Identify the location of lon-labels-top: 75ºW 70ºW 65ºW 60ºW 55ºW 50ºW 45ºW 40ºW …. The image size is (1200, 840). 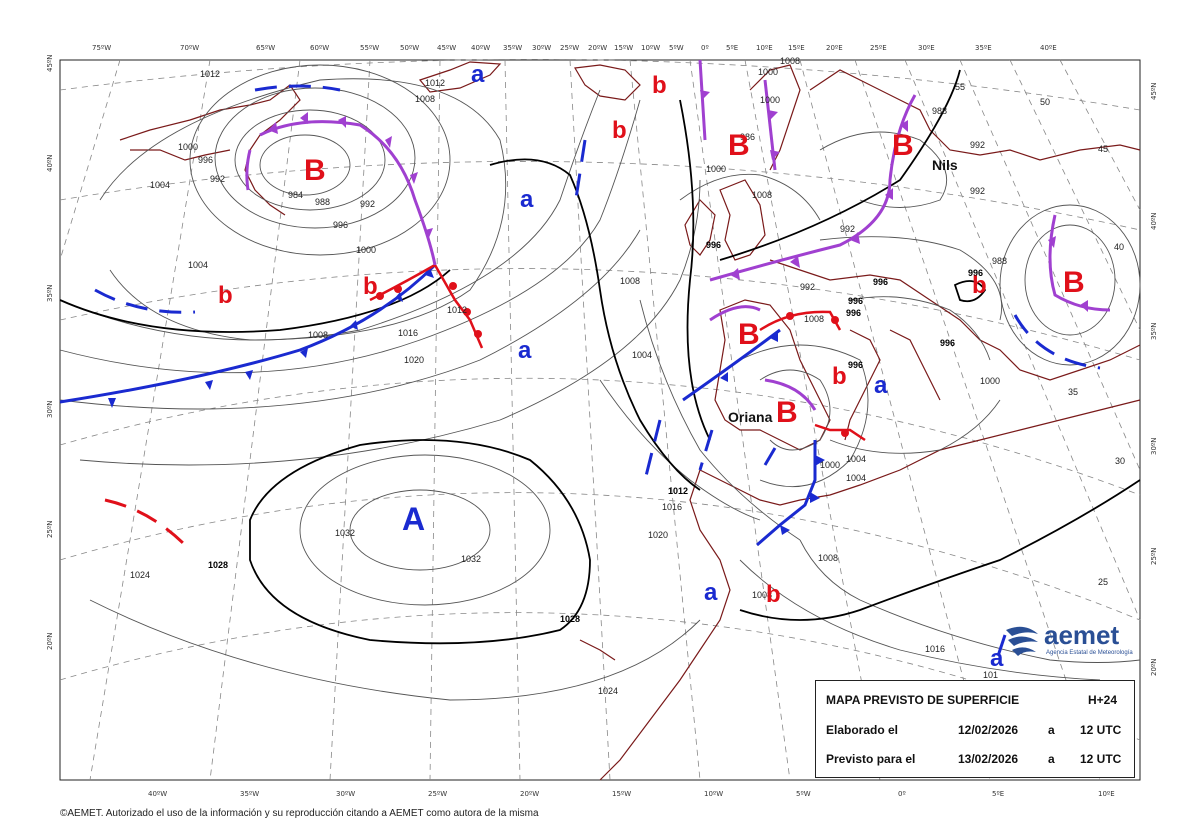
(574, 48).